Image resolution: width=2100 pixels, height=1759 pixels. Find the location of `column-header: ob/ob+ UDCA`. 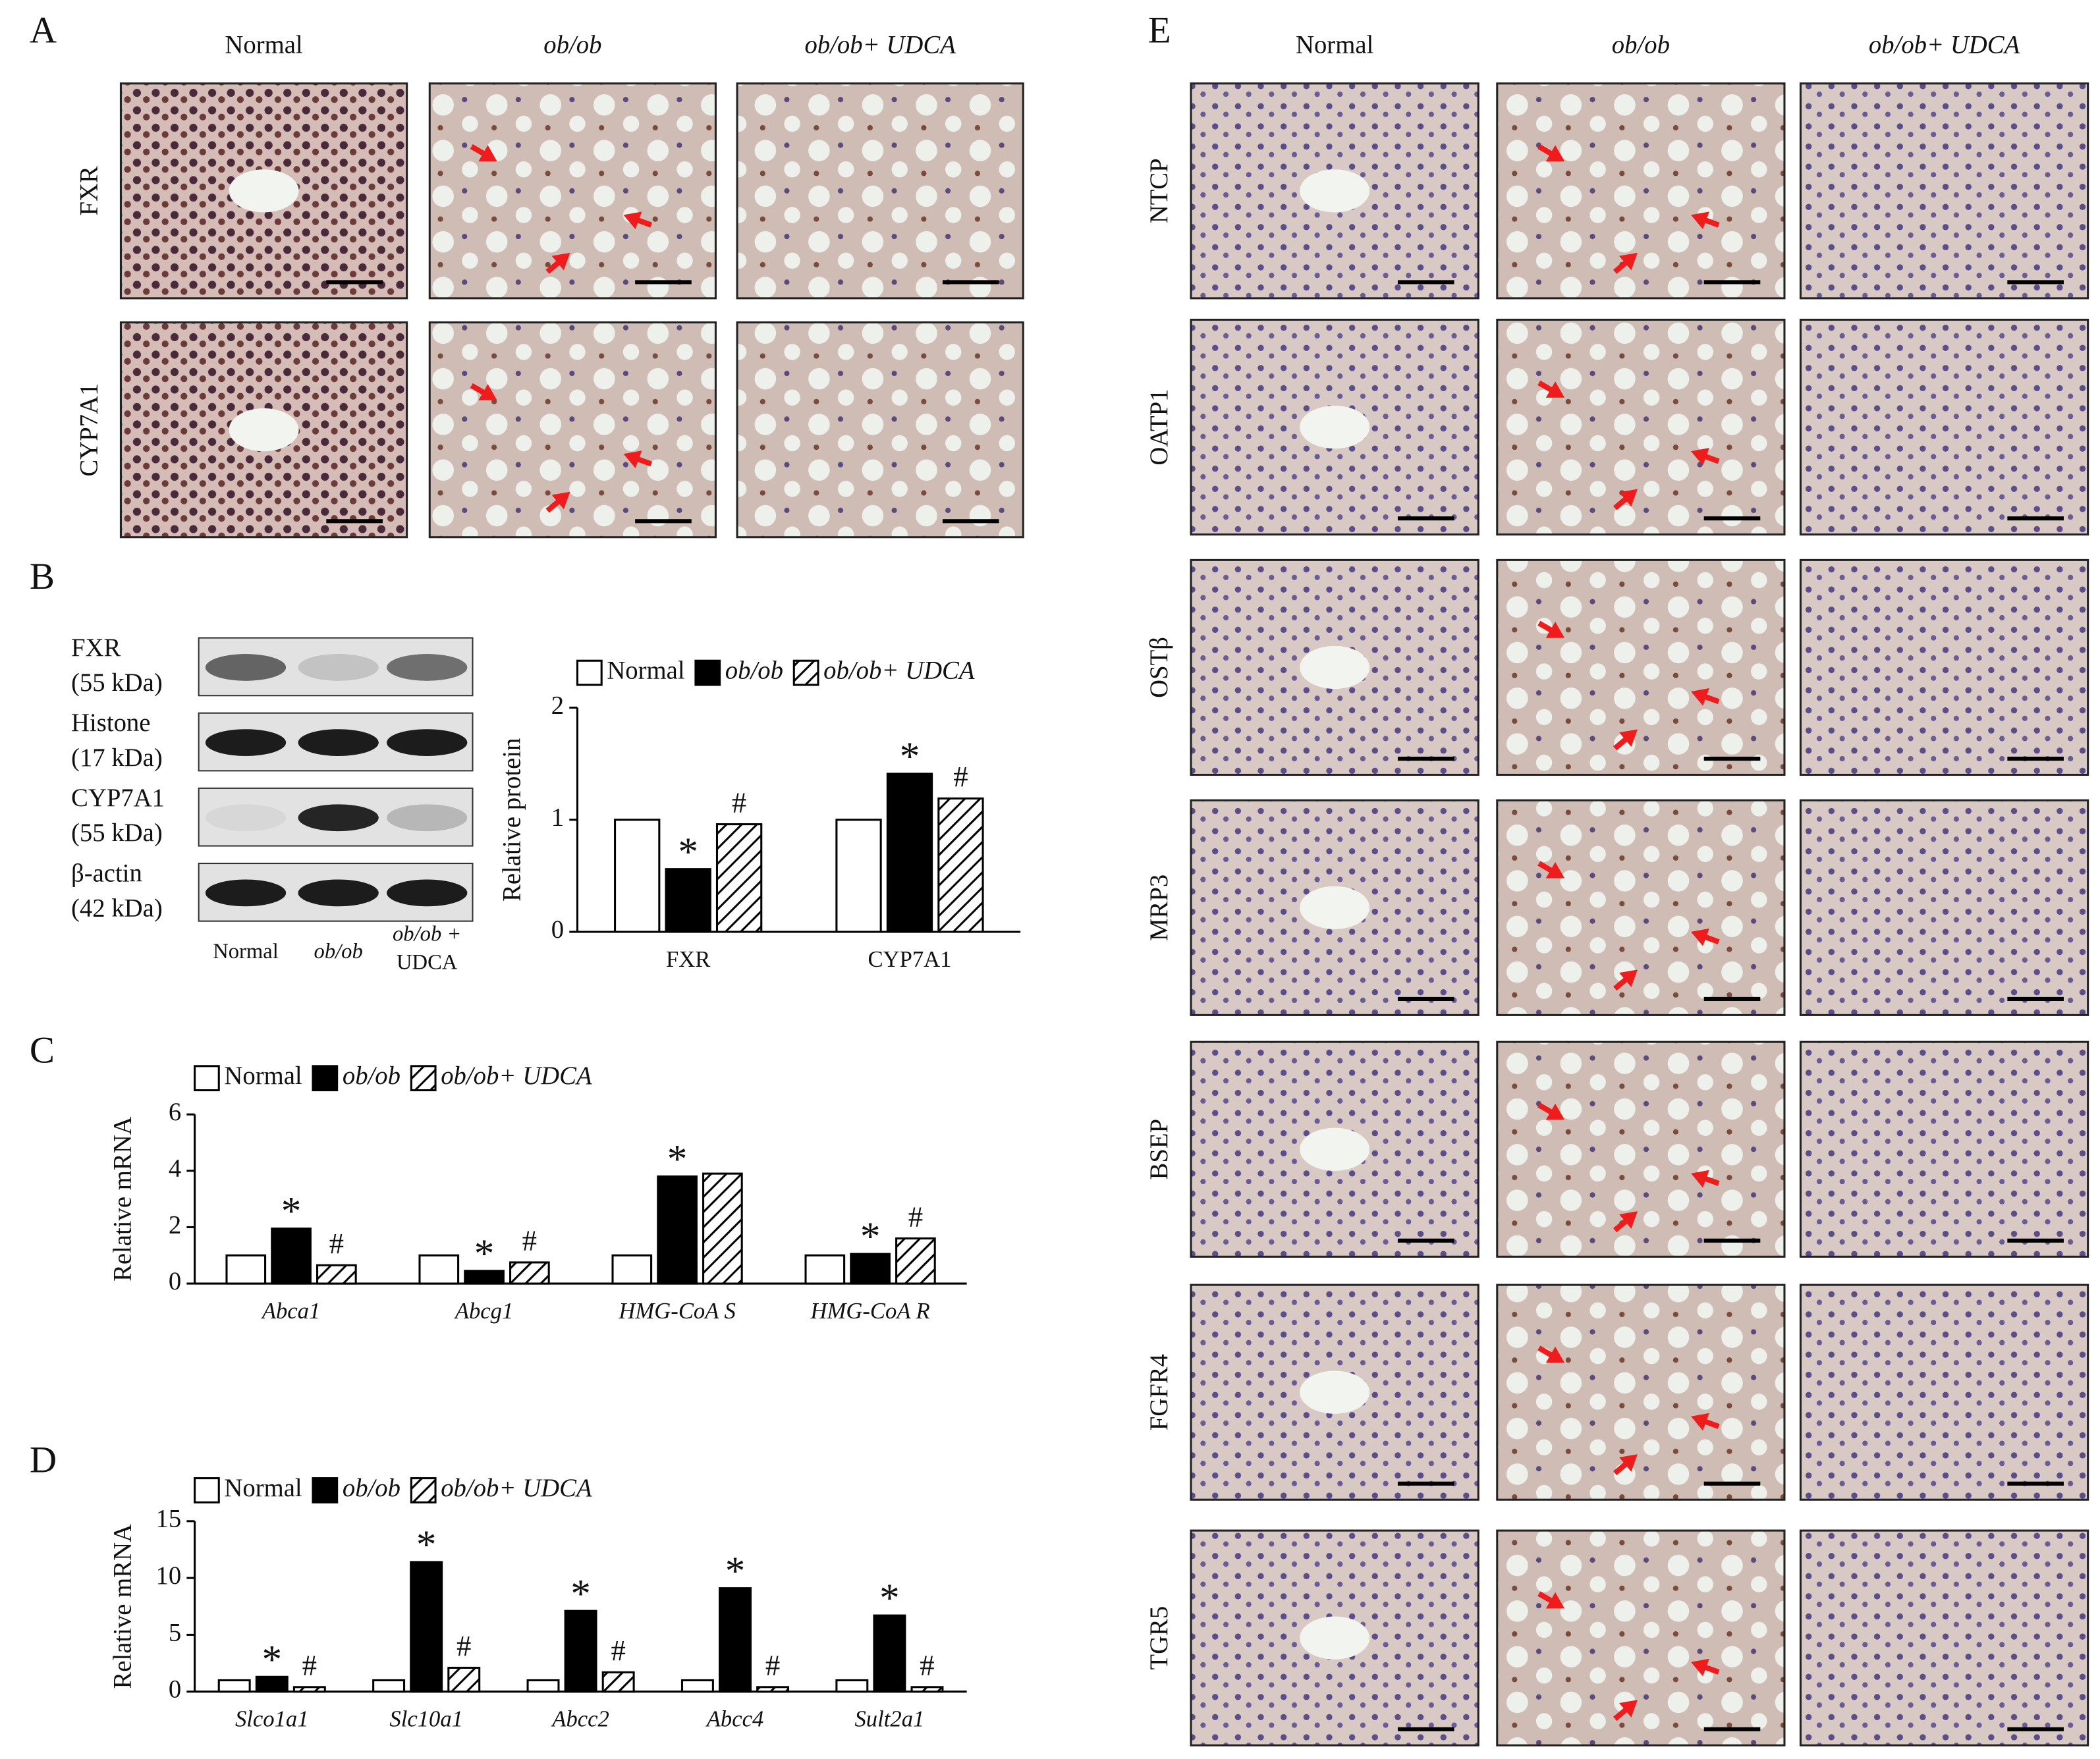

column-header: ob/ob+ UDCA is located at coordinates (1944, 45).